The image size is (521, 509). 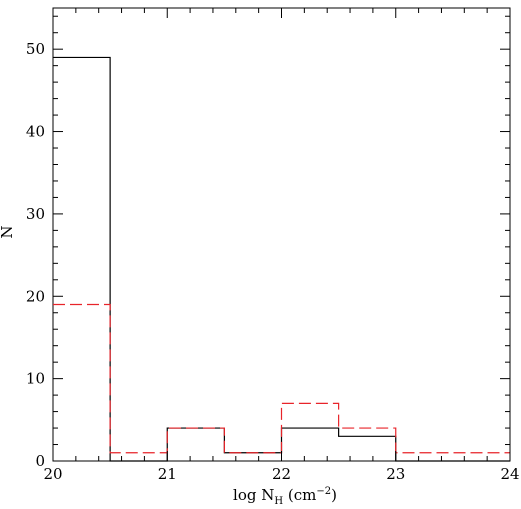 I want to click on x-tick-label: 20, so click(x=52, y=474).